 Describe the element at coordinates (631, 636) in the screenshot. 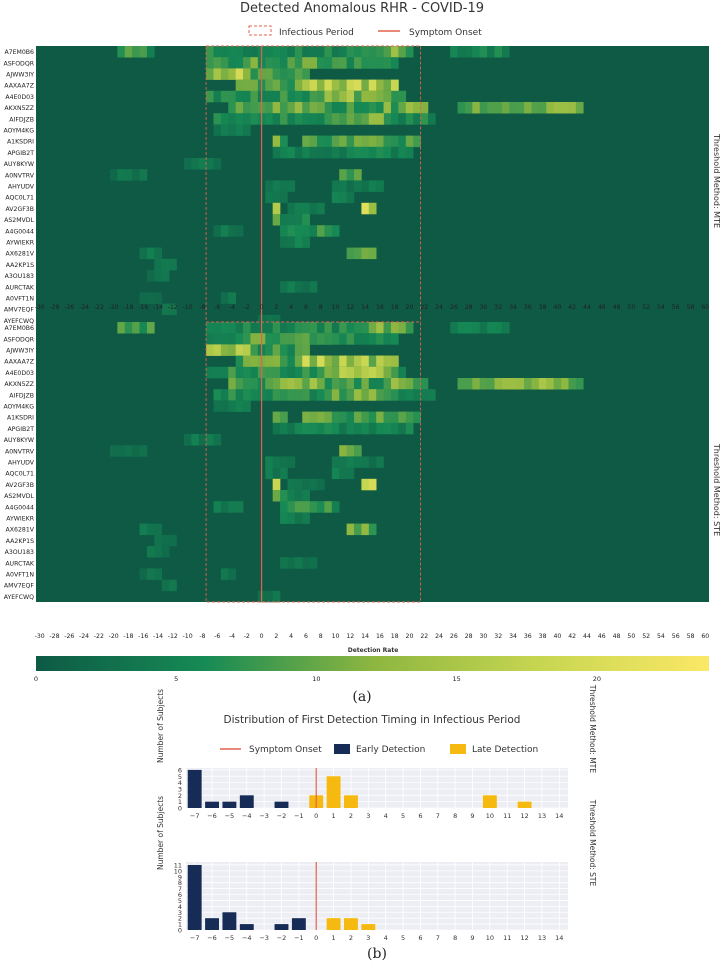

I see `x-tick-label: 50` at that location.